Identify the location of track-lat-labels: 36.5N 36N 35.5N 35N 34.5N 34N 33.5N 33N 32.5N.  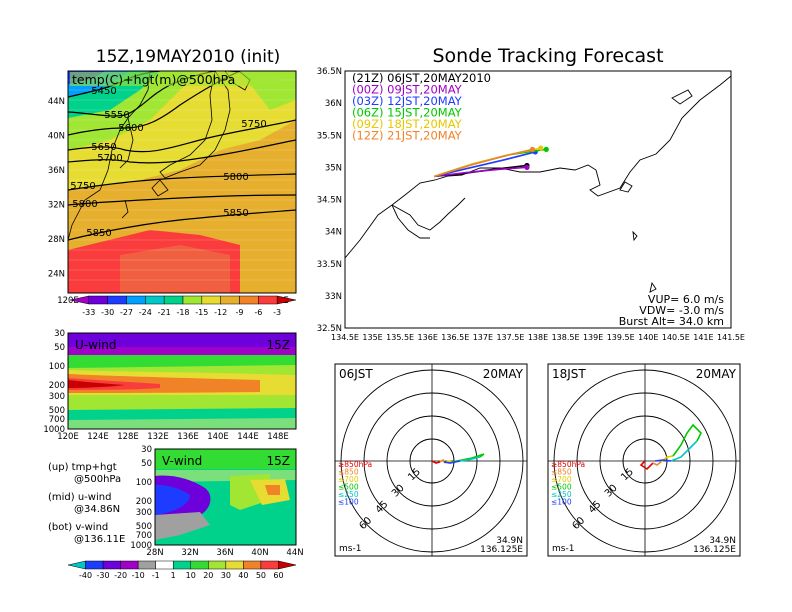
(329, 200).